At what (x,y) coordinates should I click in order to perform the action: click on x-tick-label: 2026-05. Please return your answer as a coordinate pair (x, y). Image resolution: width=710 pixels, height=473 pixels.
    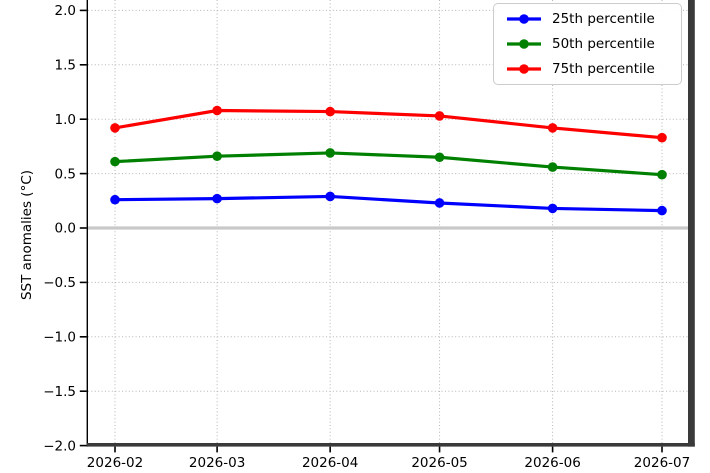
    Looking at the image, I should click on (439, 463).